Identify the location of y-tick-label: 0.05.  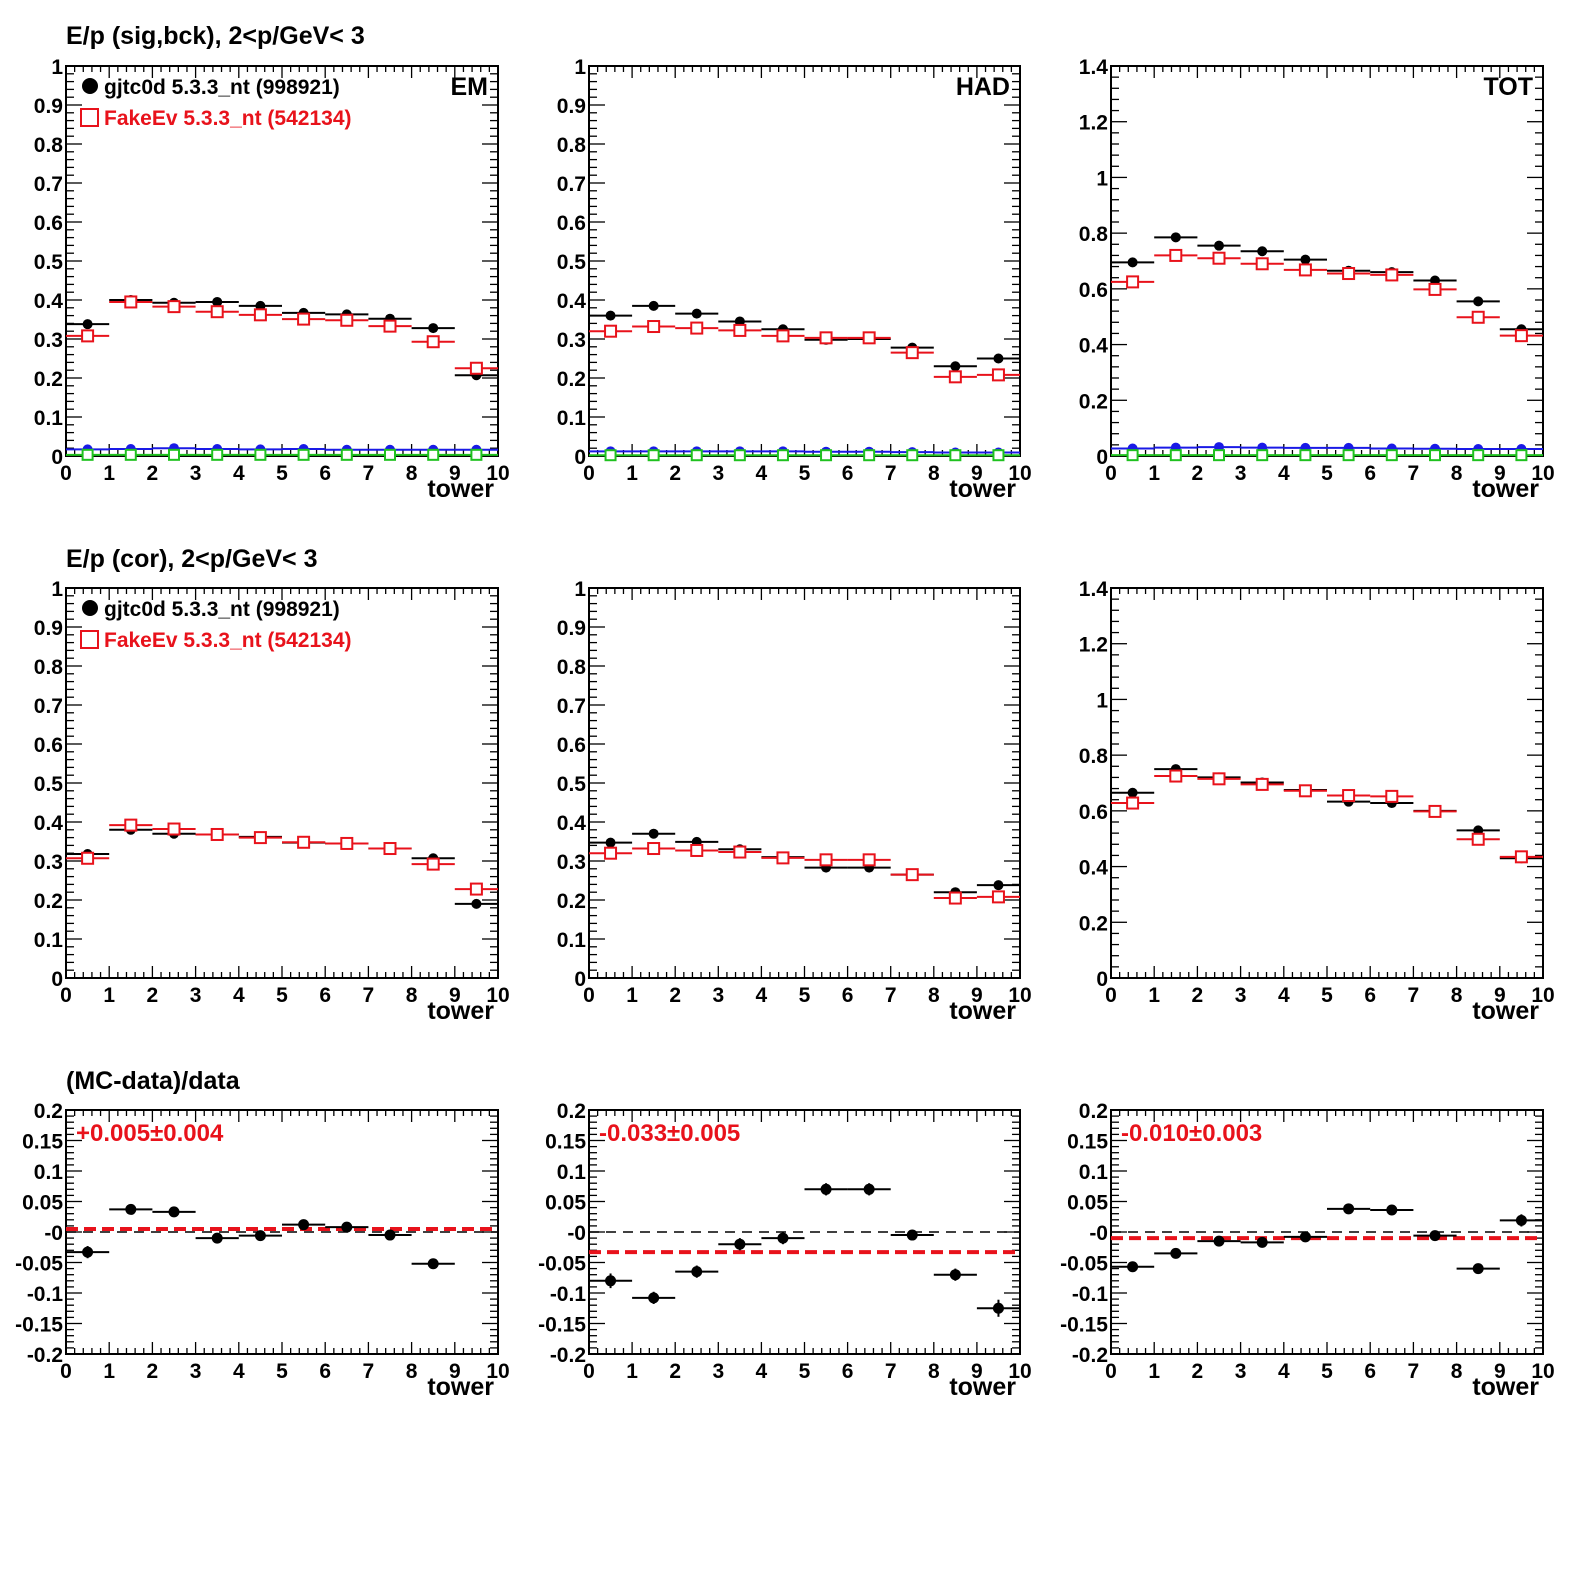
(1087, 1203).